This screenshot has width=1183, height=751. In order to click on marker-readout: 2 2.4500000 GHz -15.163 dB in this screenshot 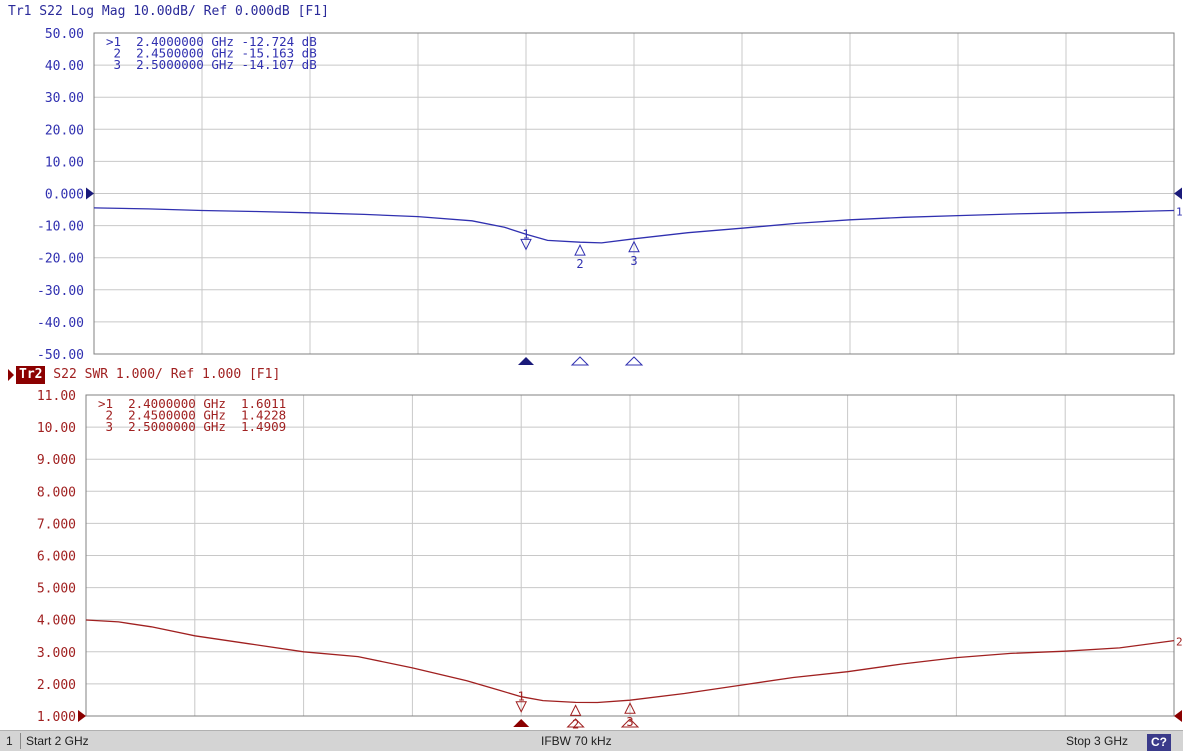, I will do `click(211, 53)`.